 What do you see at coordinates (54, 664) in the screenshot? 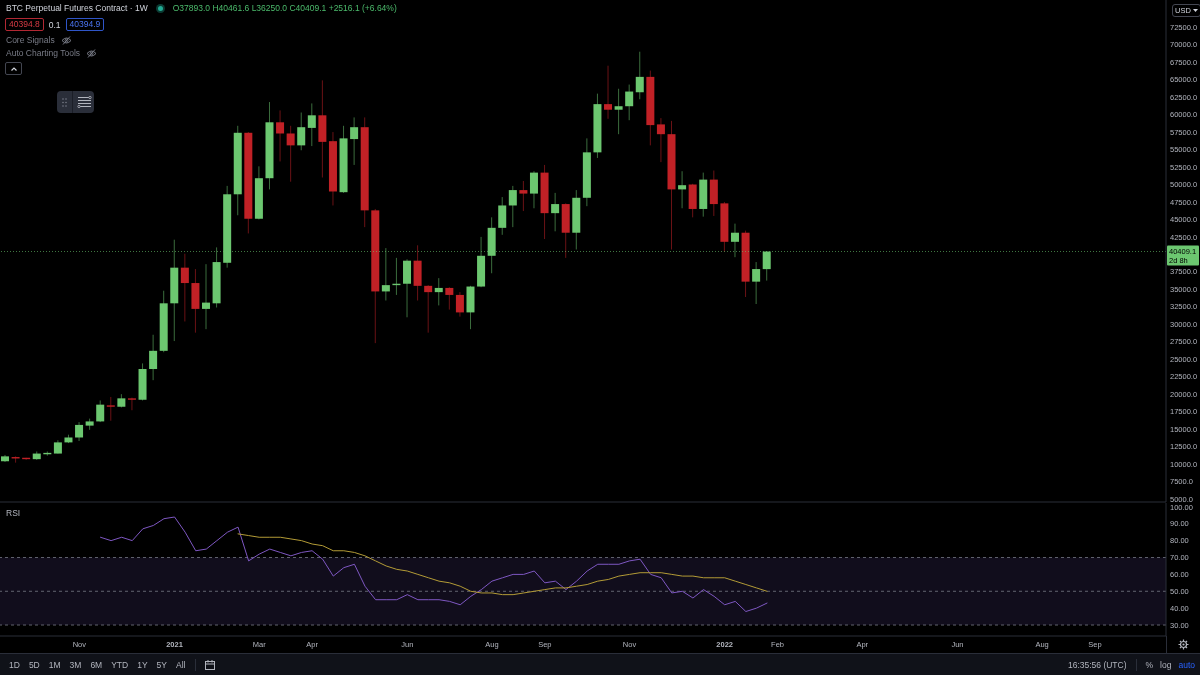
I see `text: 1M` at bounding box center [54, 664].